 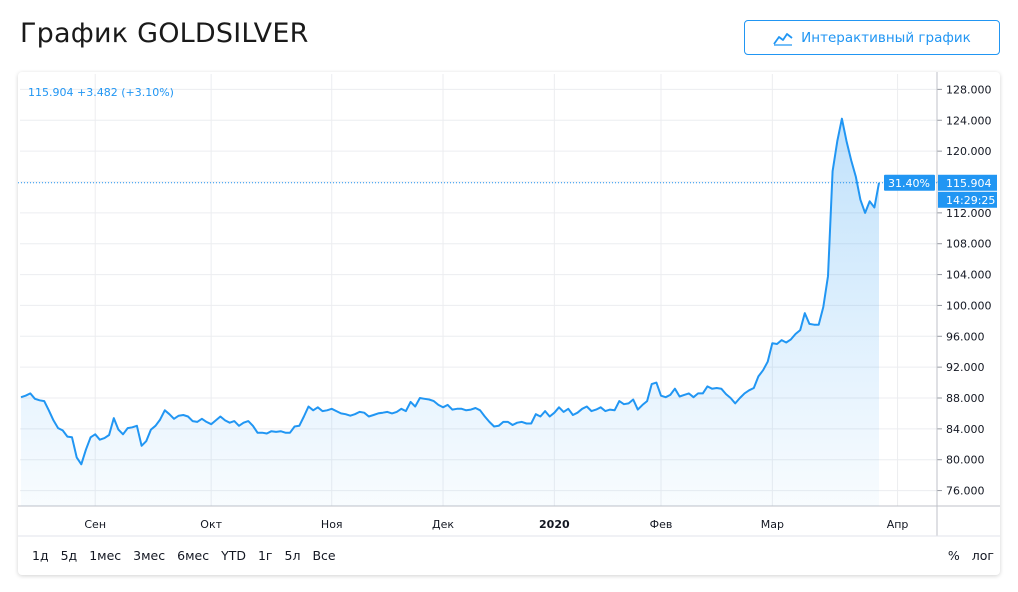 What do you see at coordinates (211, 524) in the screenshot?
I see `x-tick-label: Окт` at bounding box center [211, 524].